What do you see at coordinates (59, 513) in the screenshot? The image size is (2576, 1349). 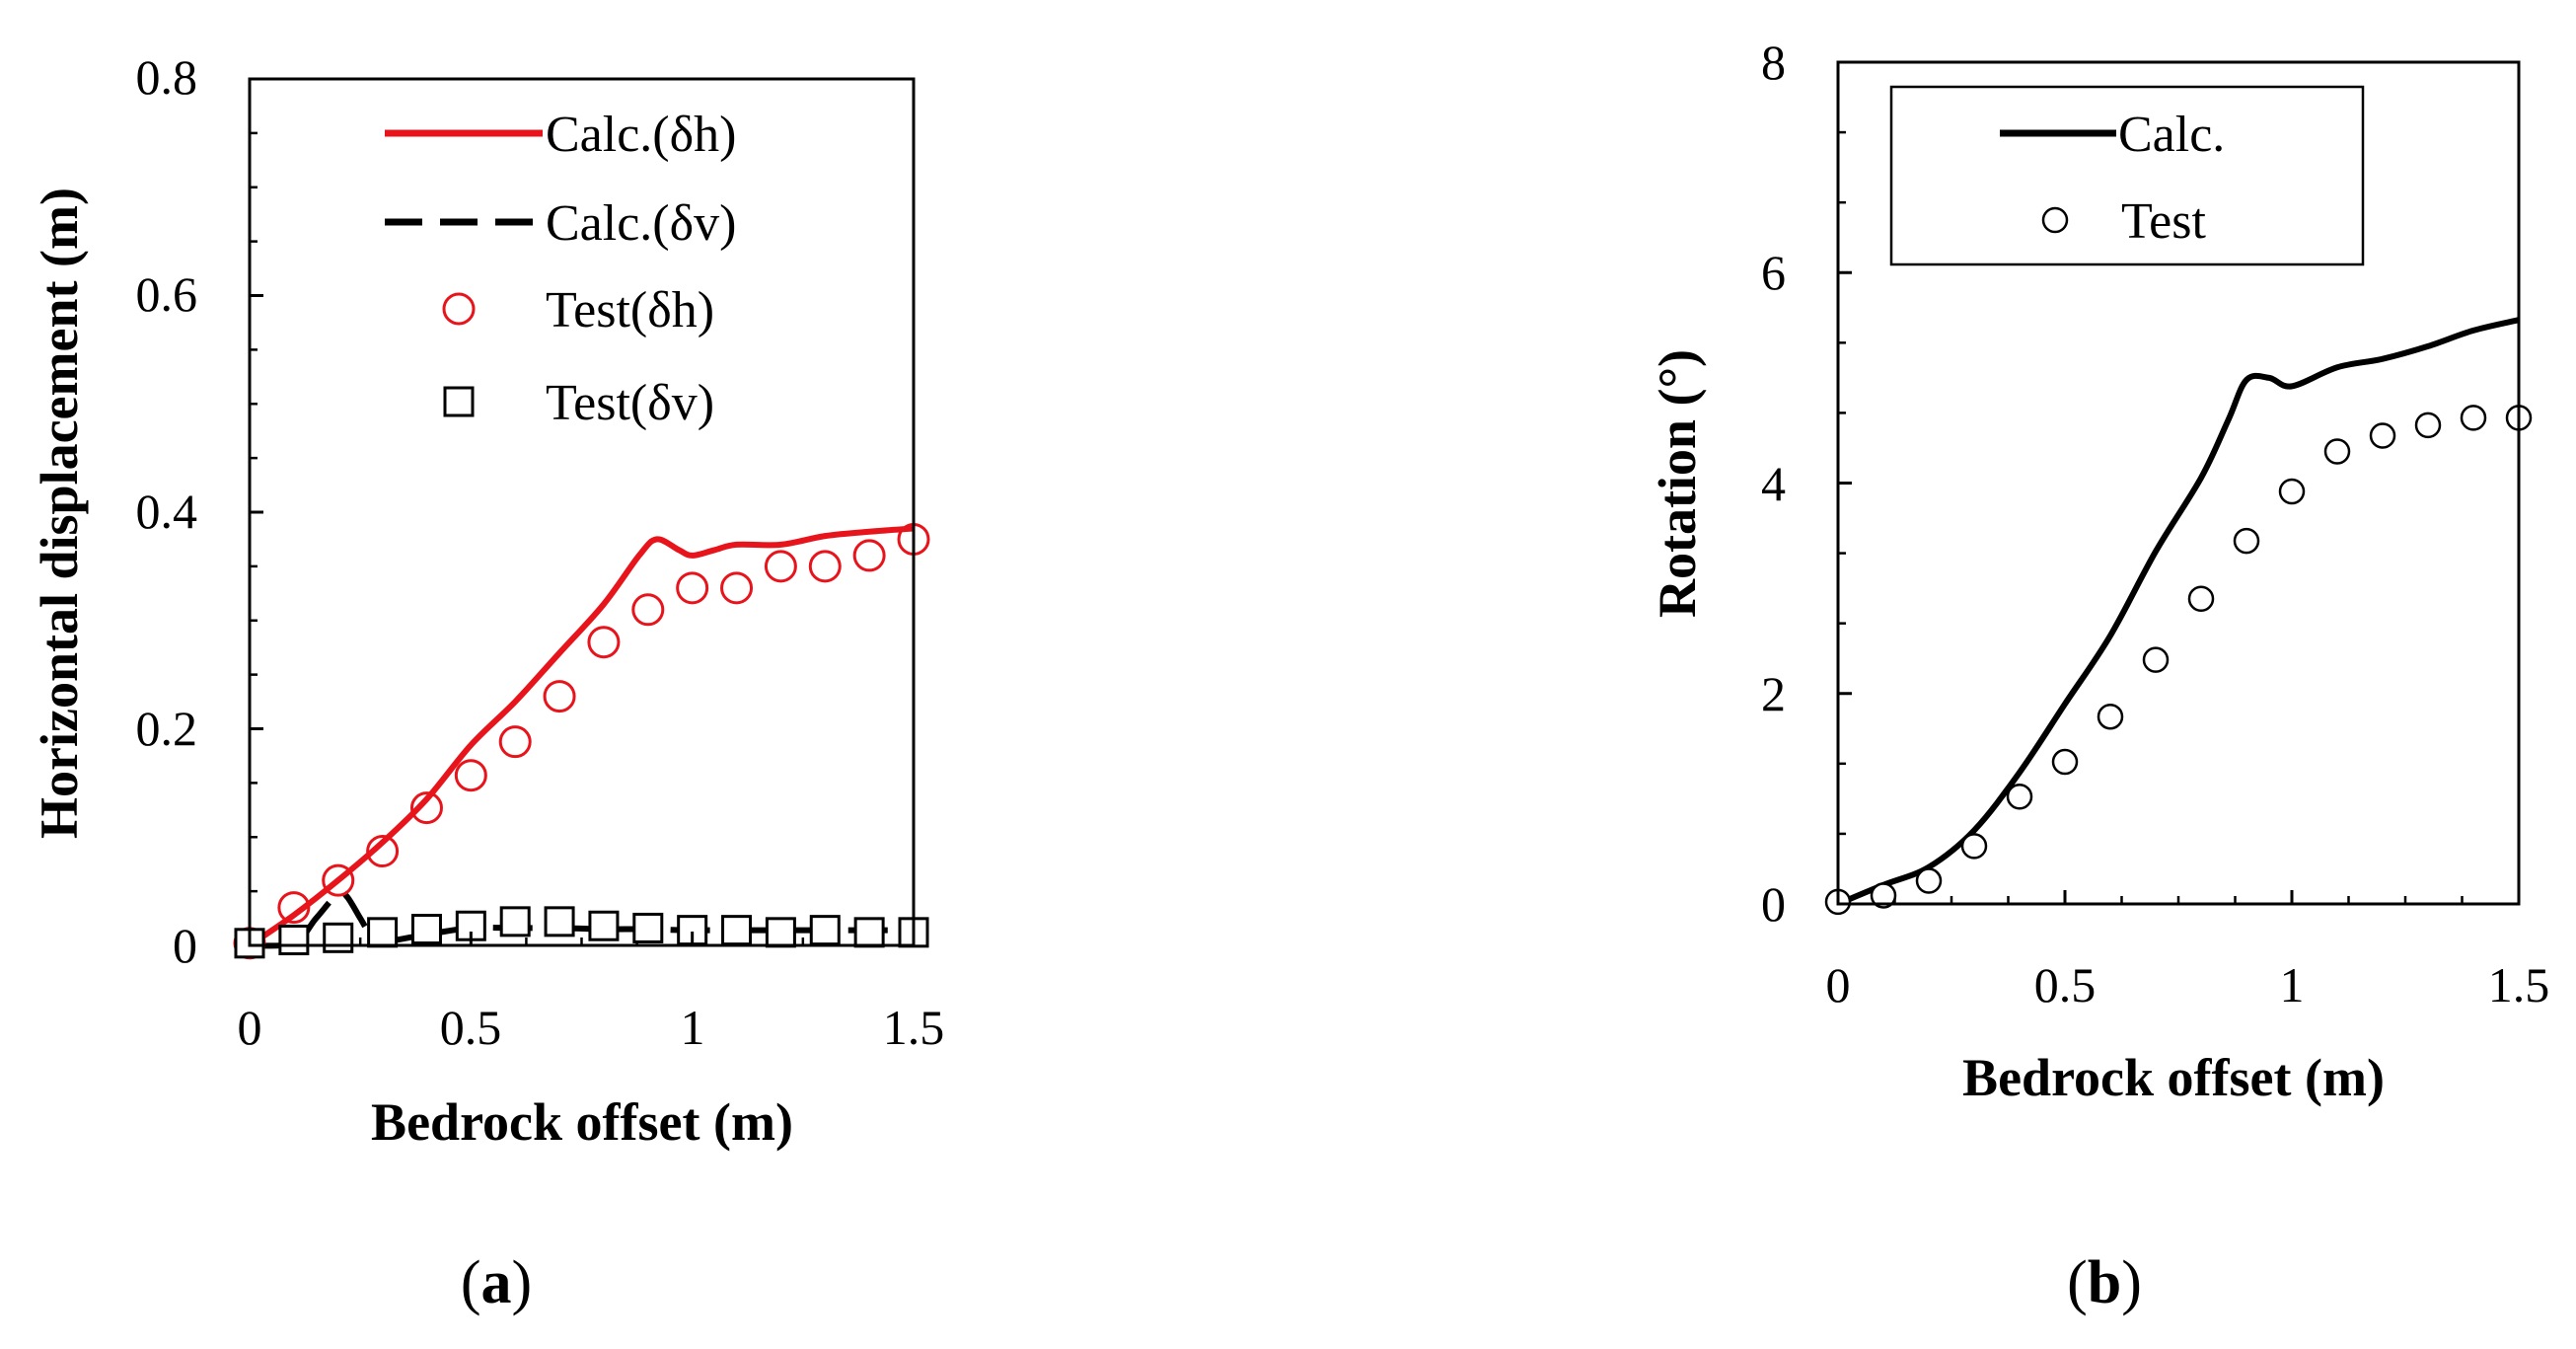 I see `chart-a-y-axis-title: Horizontal displacement (m)` at bounding box center [59, 513].